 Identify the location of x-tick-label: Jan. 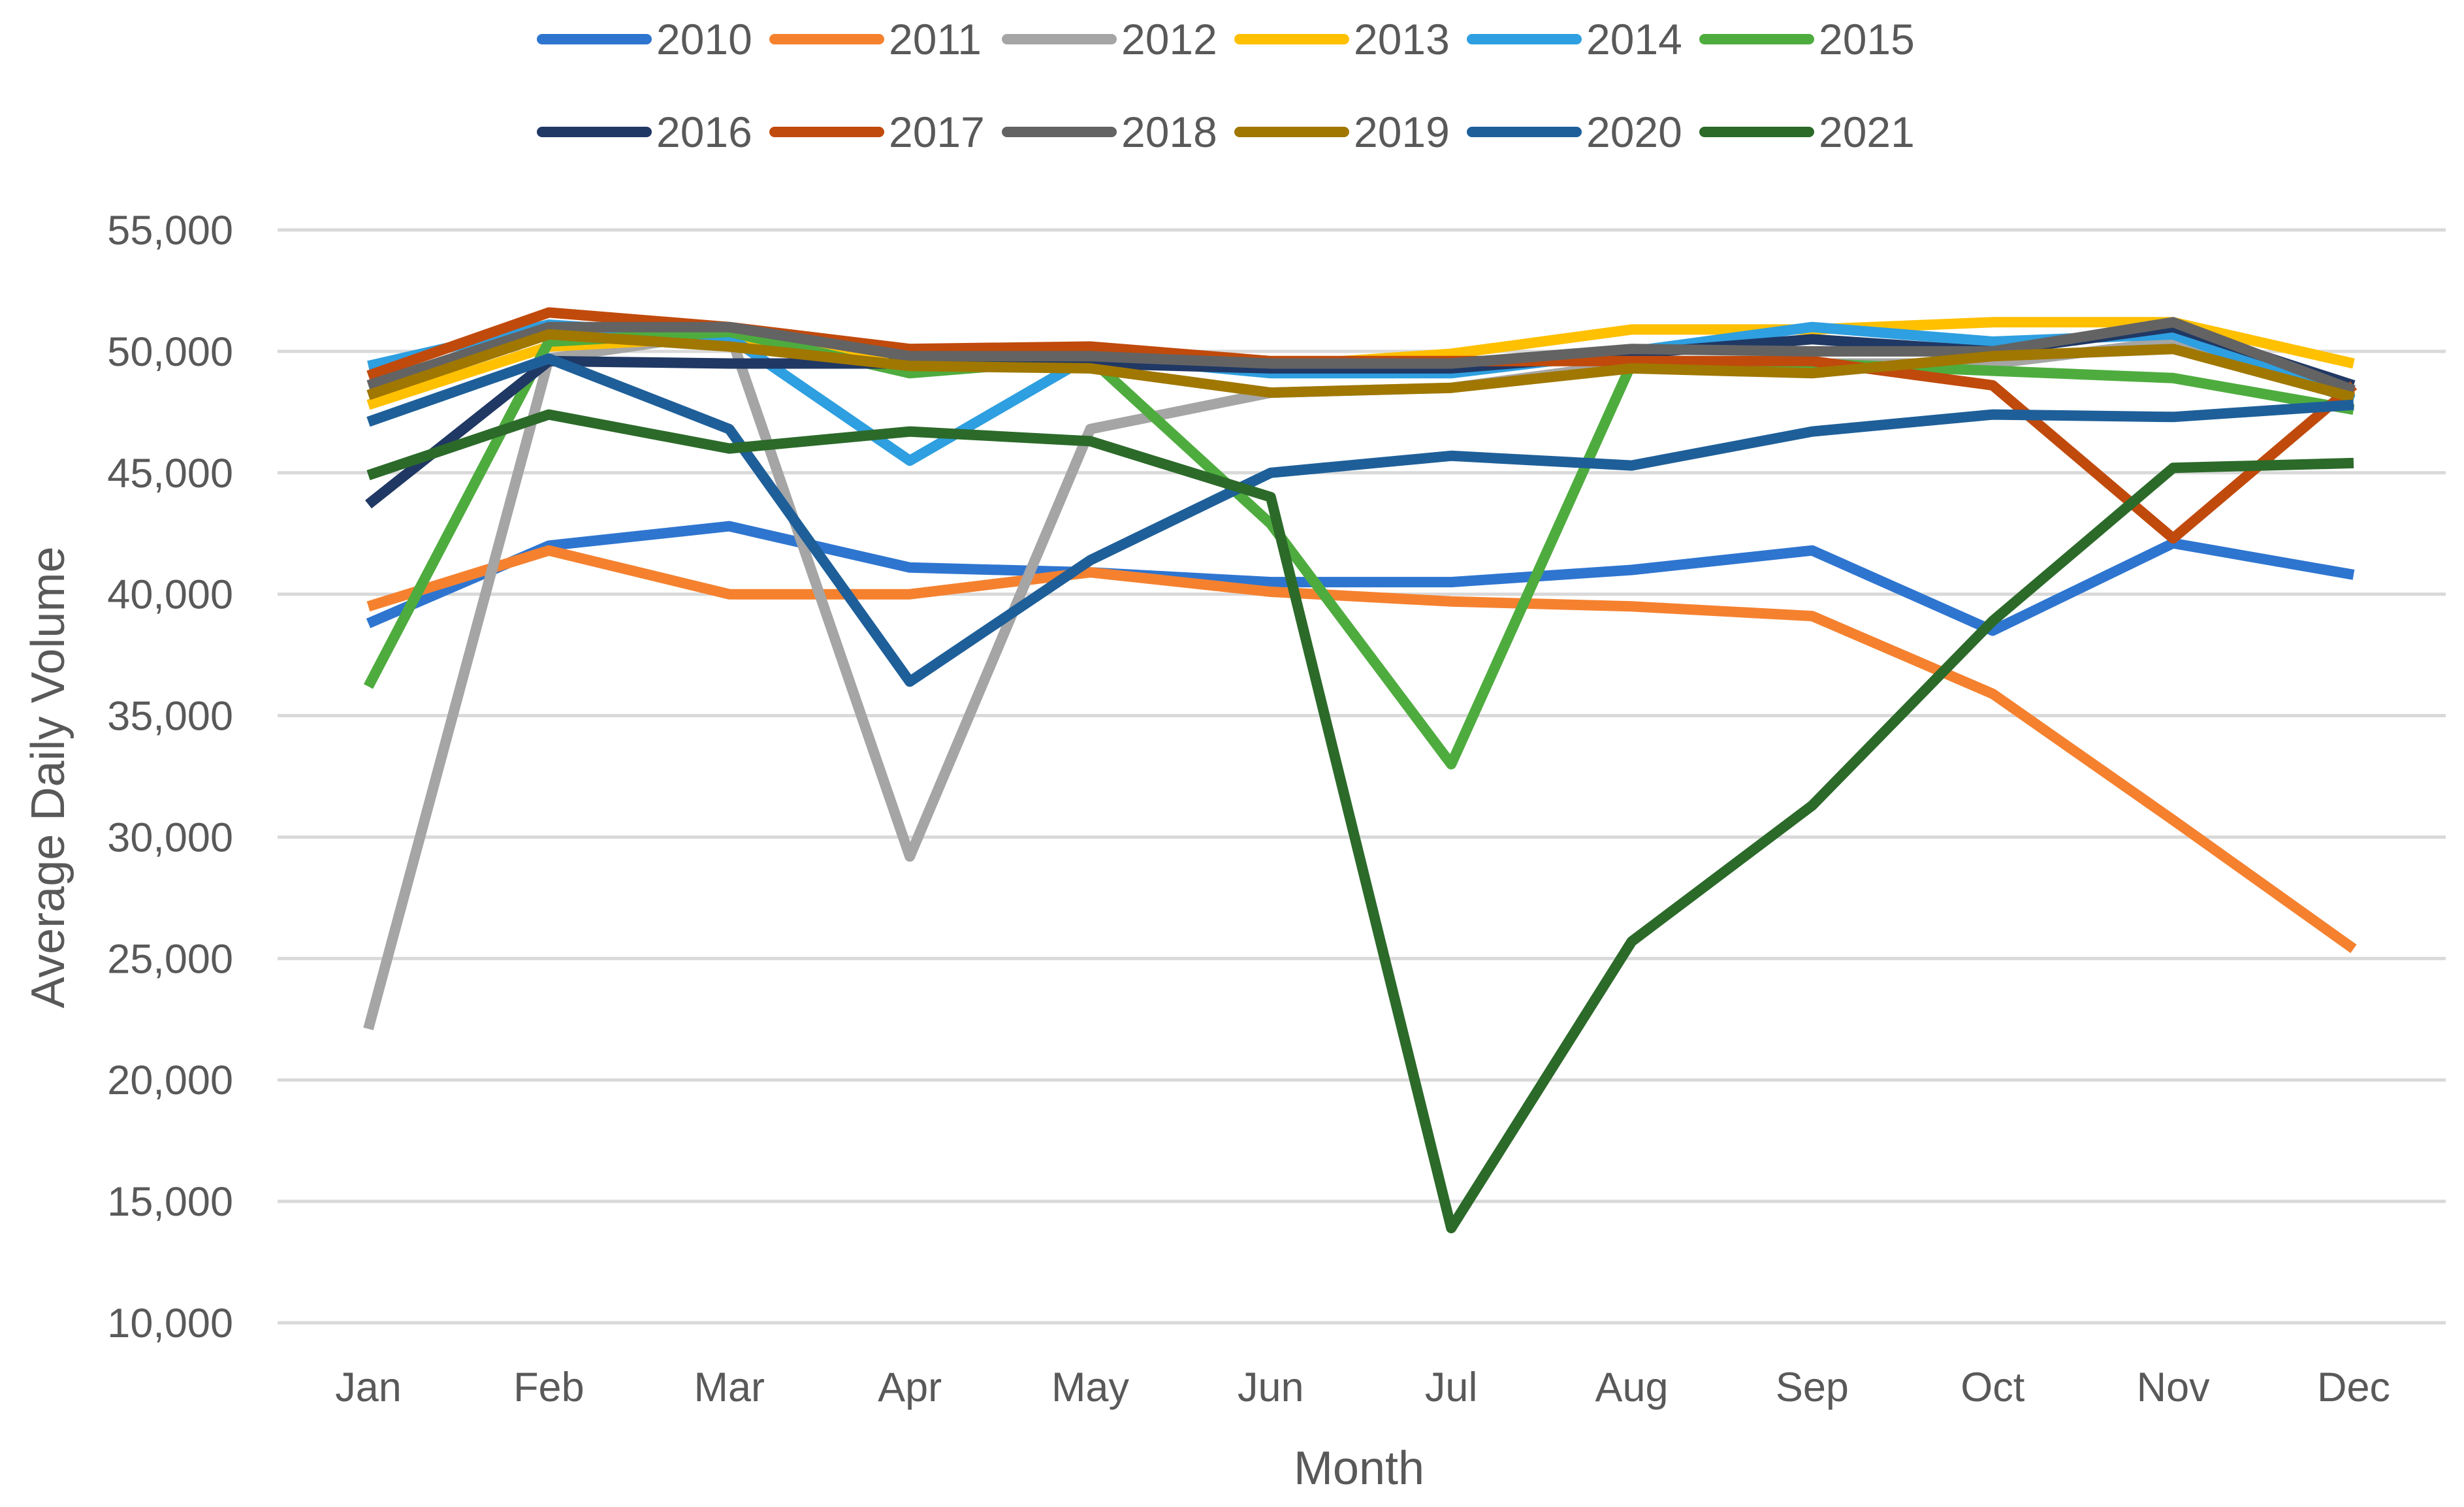
(368, 1387).